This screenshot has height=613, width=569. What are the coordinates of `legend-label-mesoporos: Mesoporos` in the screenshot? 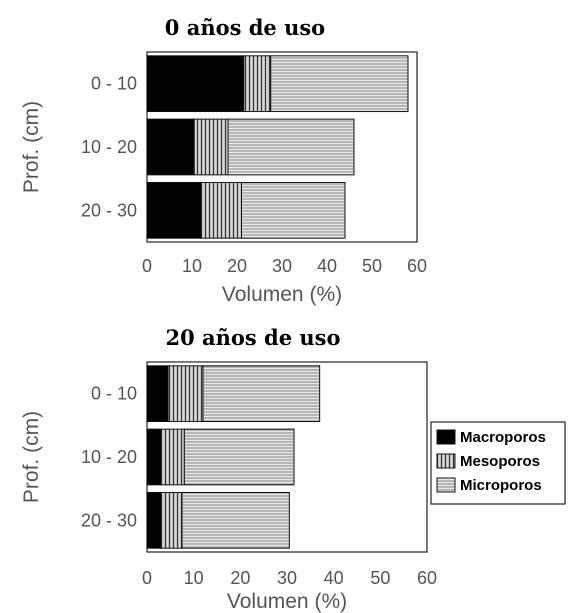 It's located at (500, 461).